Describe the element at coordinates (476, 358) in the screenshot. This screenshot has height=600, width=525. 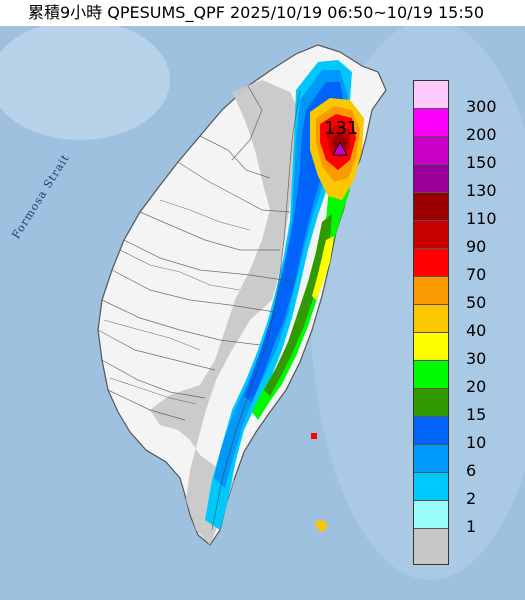
I see `legend-label: 30` at that location.